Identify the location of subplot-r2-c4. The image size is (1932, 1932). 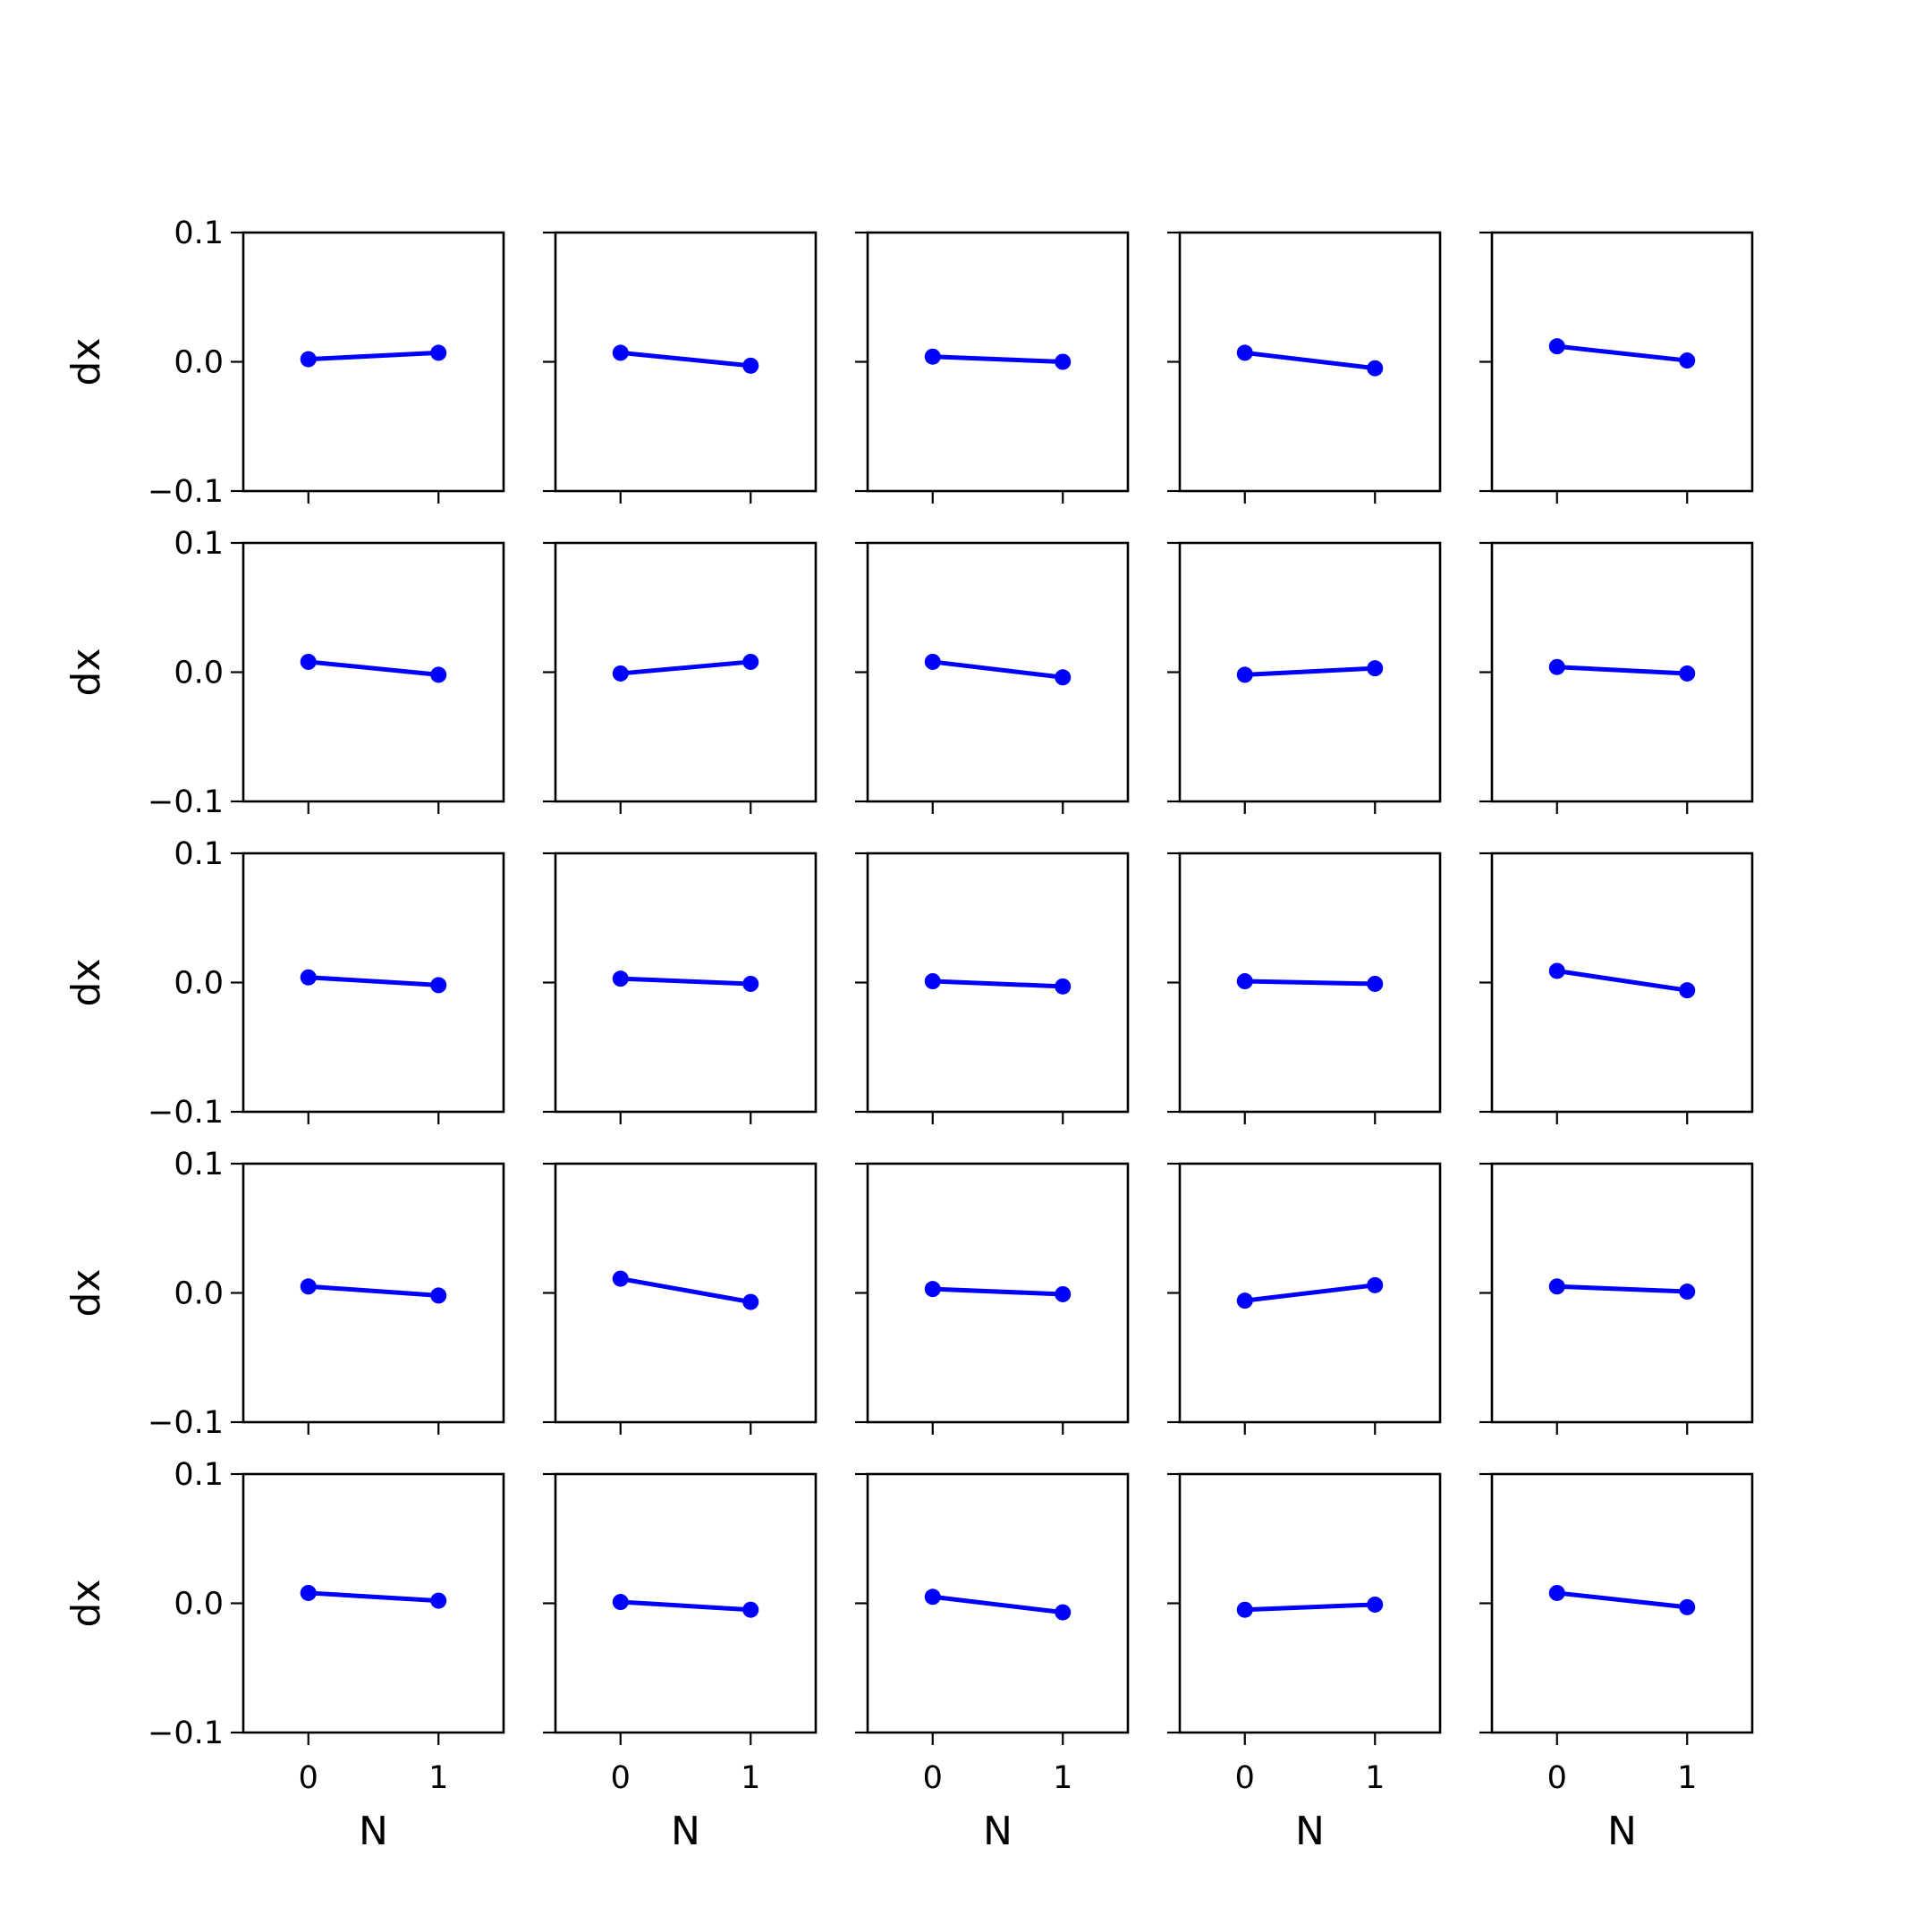
(1304, 677).